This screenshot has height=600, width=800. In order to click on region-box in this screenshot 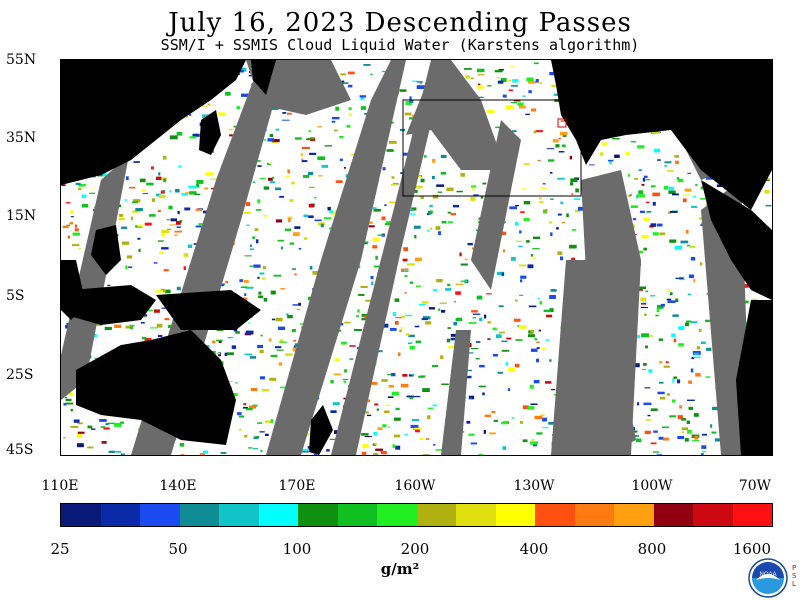, I will do `click(492, 148)`.